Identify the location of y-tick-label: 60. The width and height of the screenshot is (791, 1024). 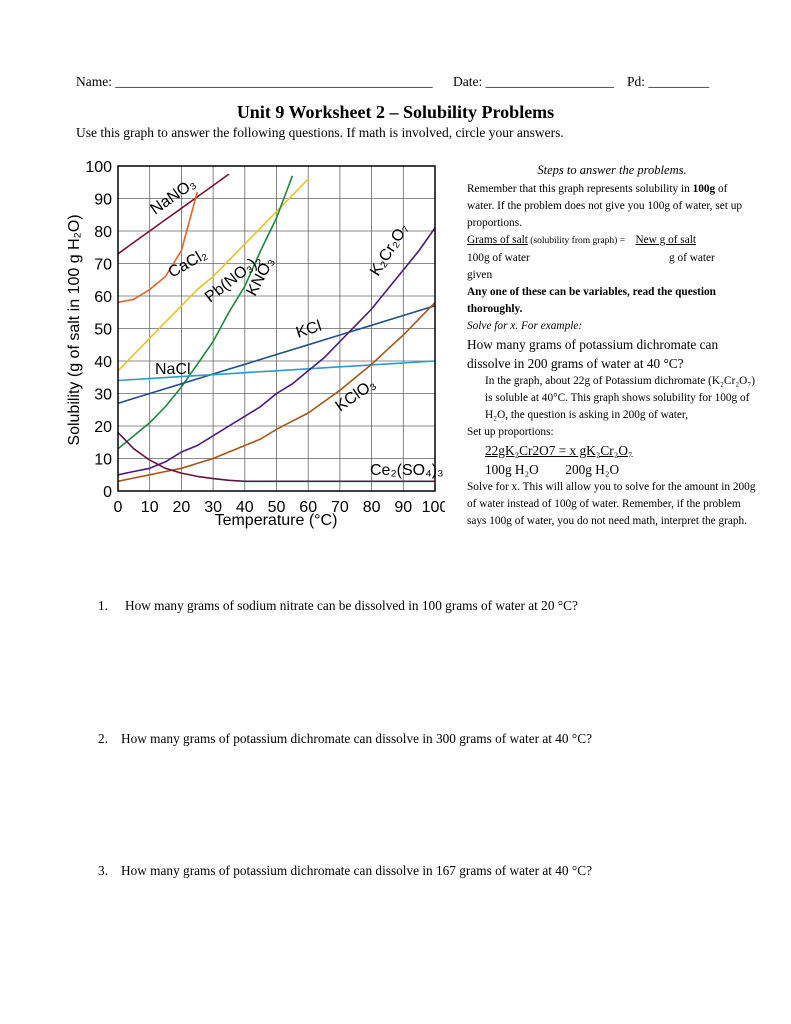
(103, 297).